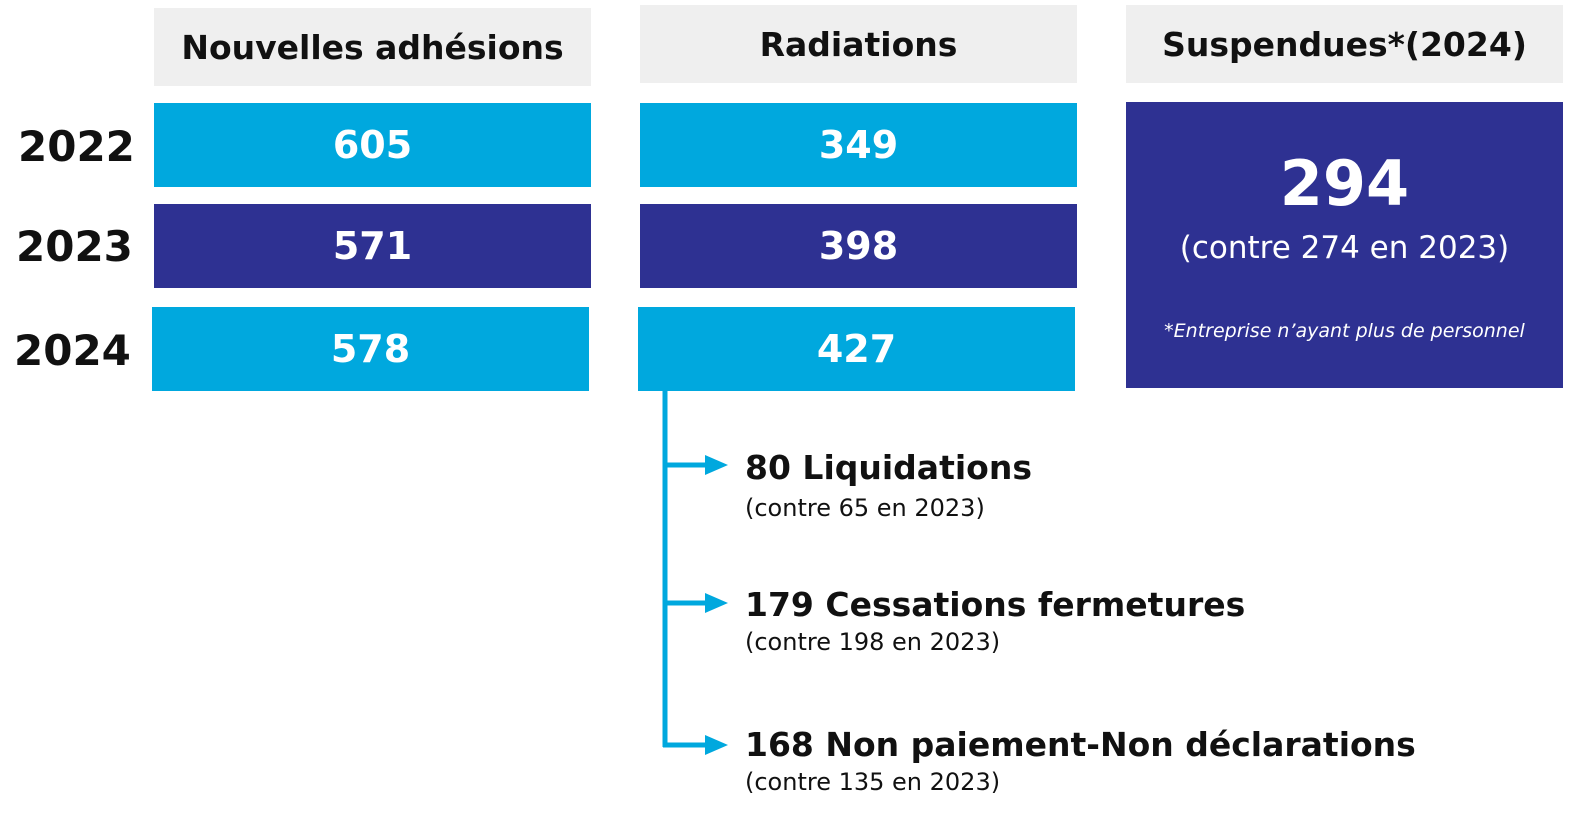 Image resolution: width=1588 pixels, height=815 pixels. I want to click on arrowheads, so click(716, 605).